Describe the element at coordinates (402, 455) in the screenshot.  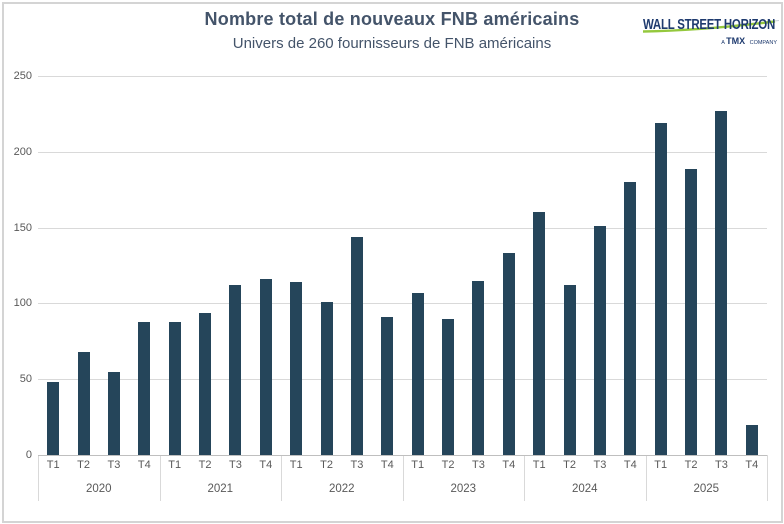
I see `x-axis-line` at that location.